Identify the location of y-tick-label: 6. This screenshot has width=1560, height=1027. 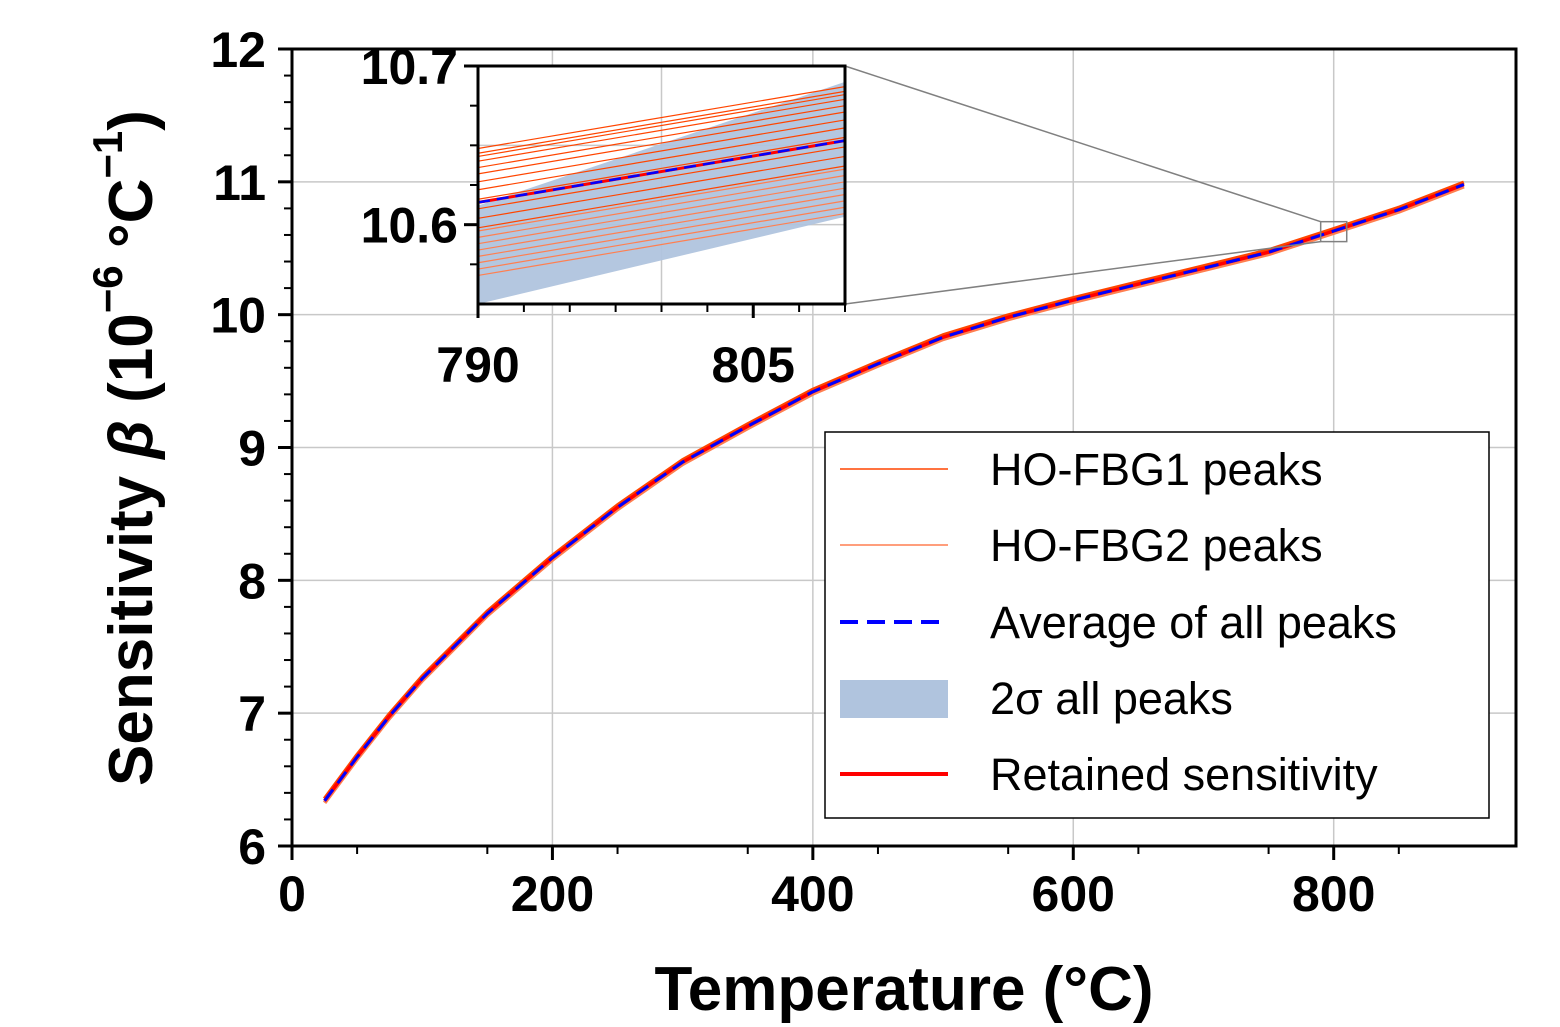
(252, 847).